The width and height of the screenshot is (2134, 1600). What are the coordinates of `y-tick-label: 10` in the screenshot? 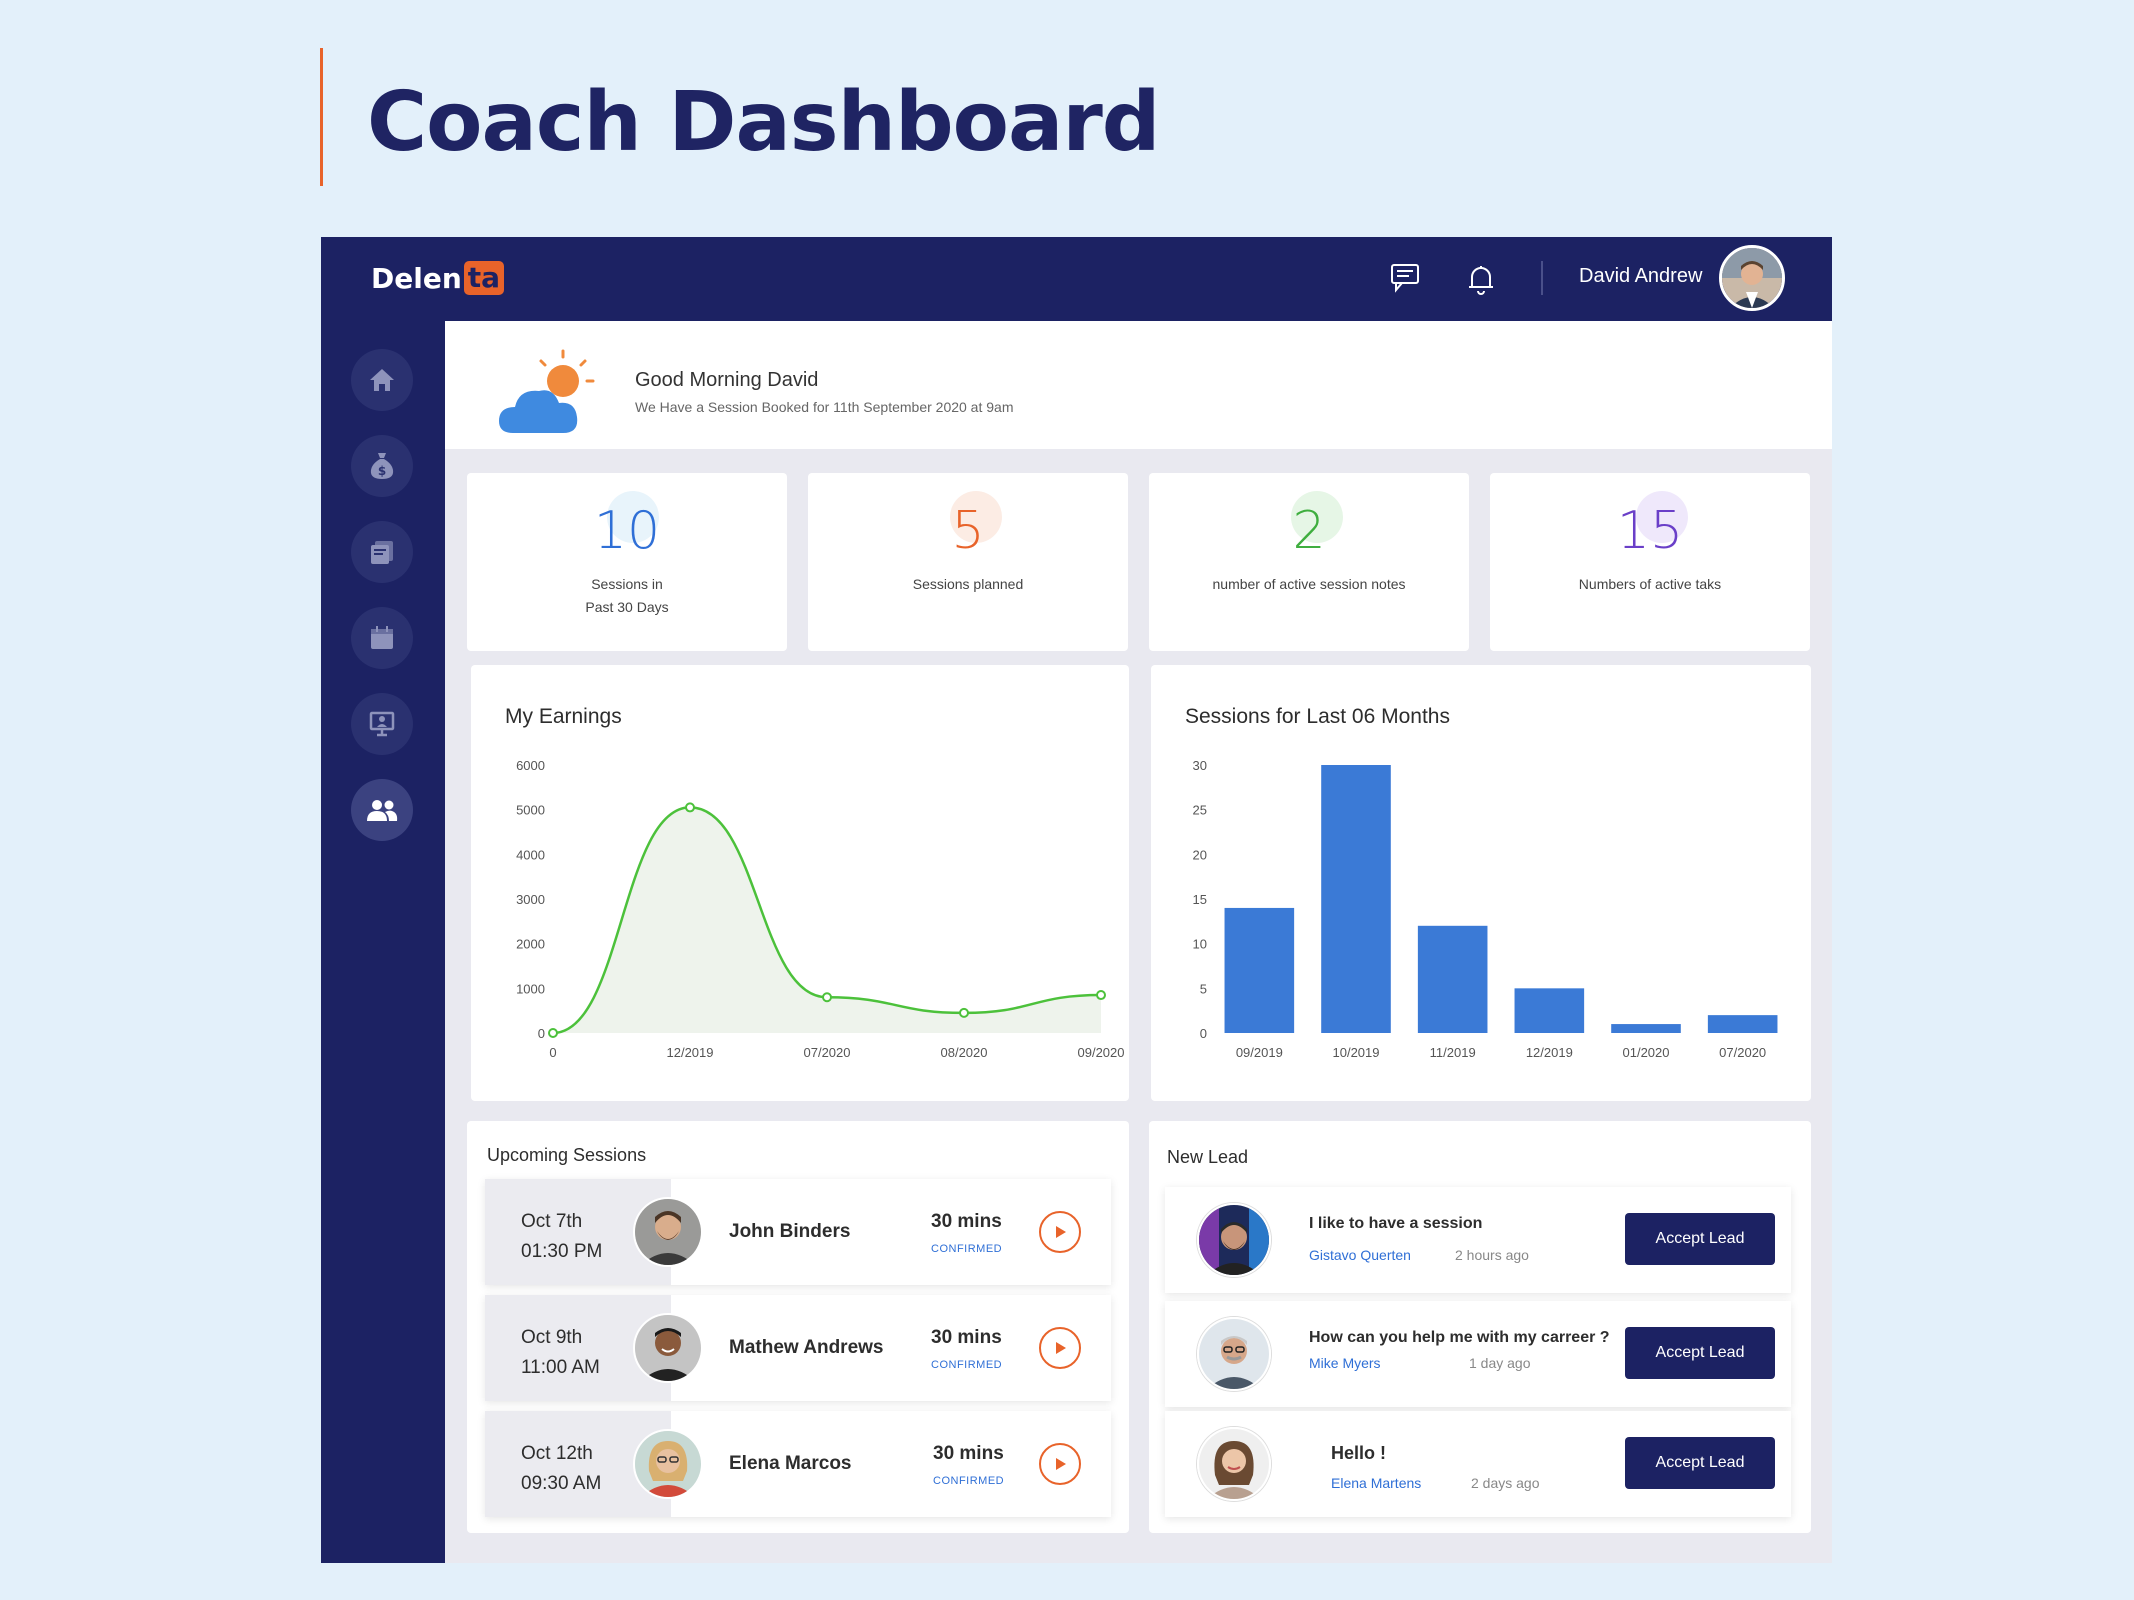 It's located at (1200, 944).